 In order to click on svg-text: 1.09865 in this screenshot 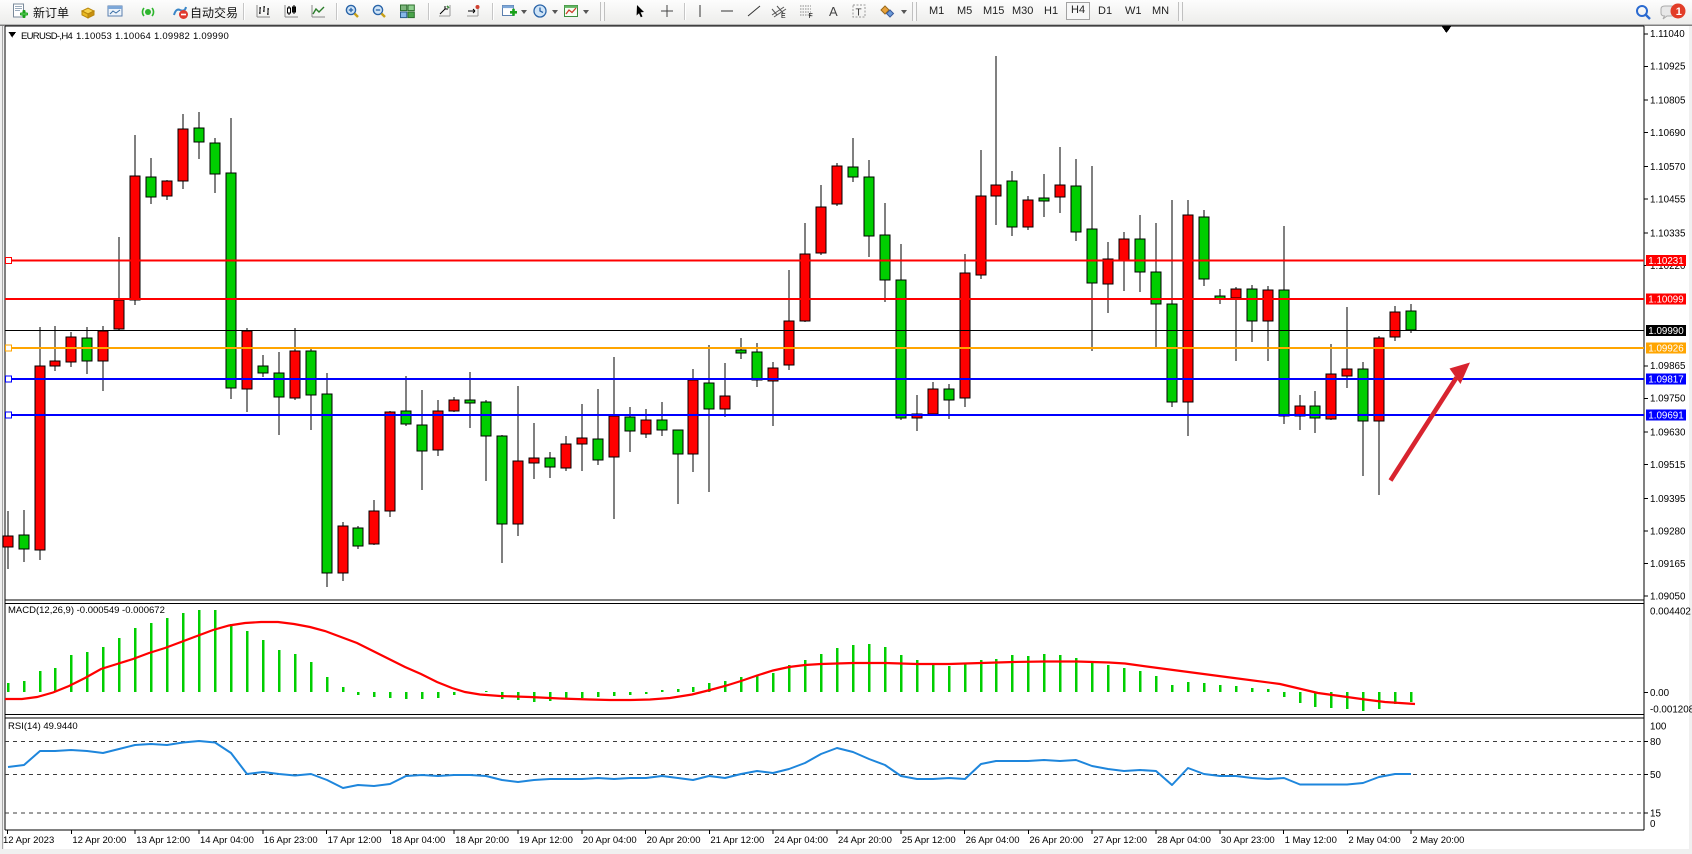, I will do `click(1668, 366)`.